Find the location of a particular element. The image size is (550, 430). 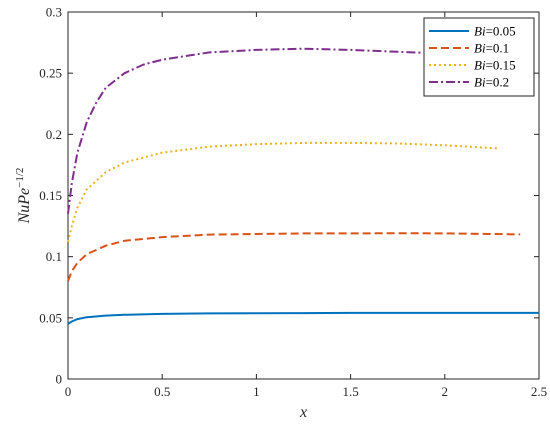

legend-entry-2: Bi=0.1 is located at coordinates (491, 48).